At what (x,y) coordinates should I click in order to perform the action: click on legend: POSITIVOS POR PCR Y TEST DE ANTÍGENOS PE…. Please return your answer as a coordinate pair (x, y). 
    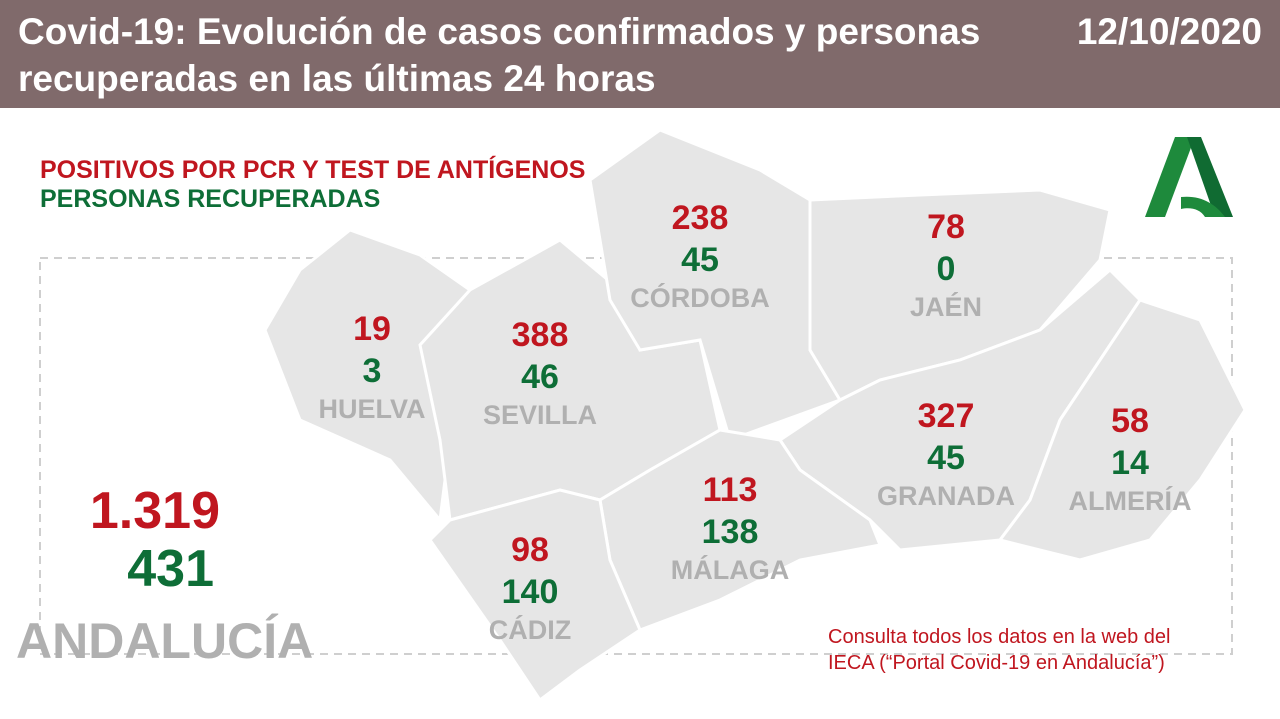
    Looking at the image, I should click on (312, 185).